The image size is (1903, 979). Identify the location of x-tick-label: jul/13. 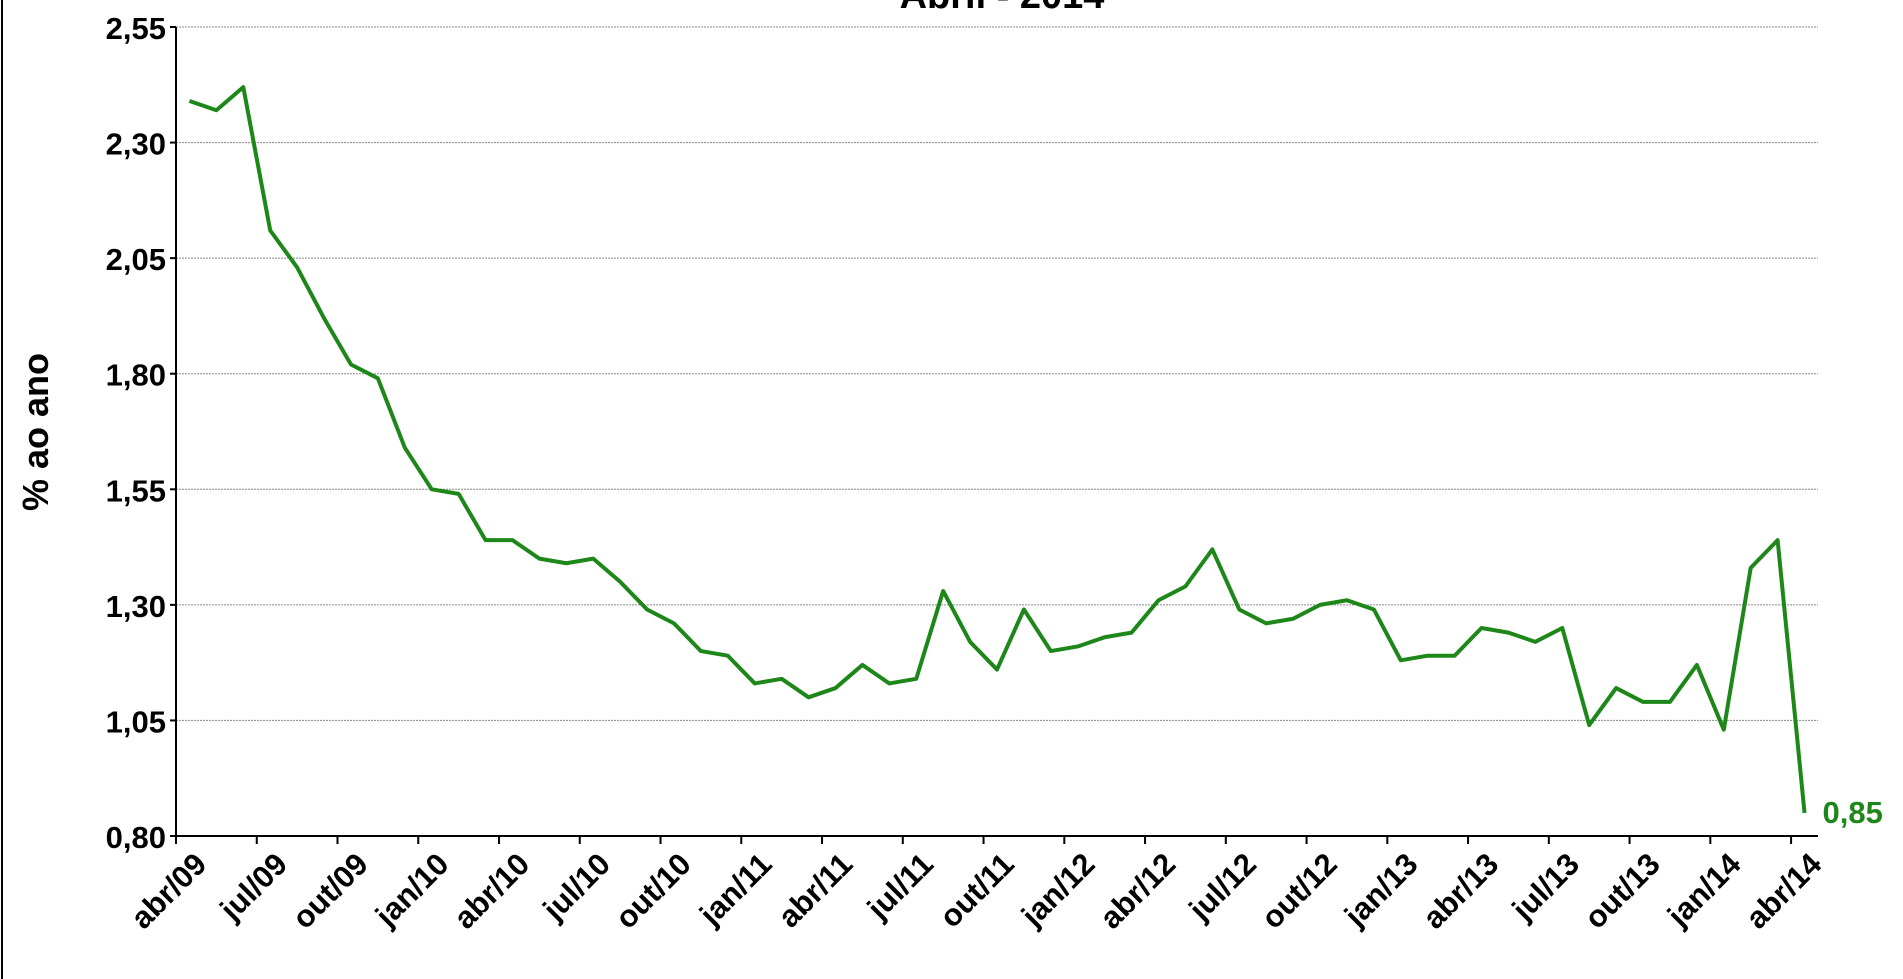
(1546, 887).